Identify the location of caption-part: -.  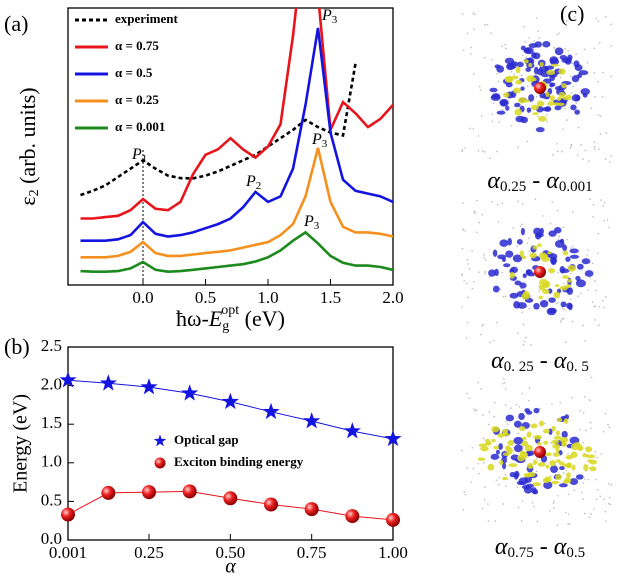
(536, 181).